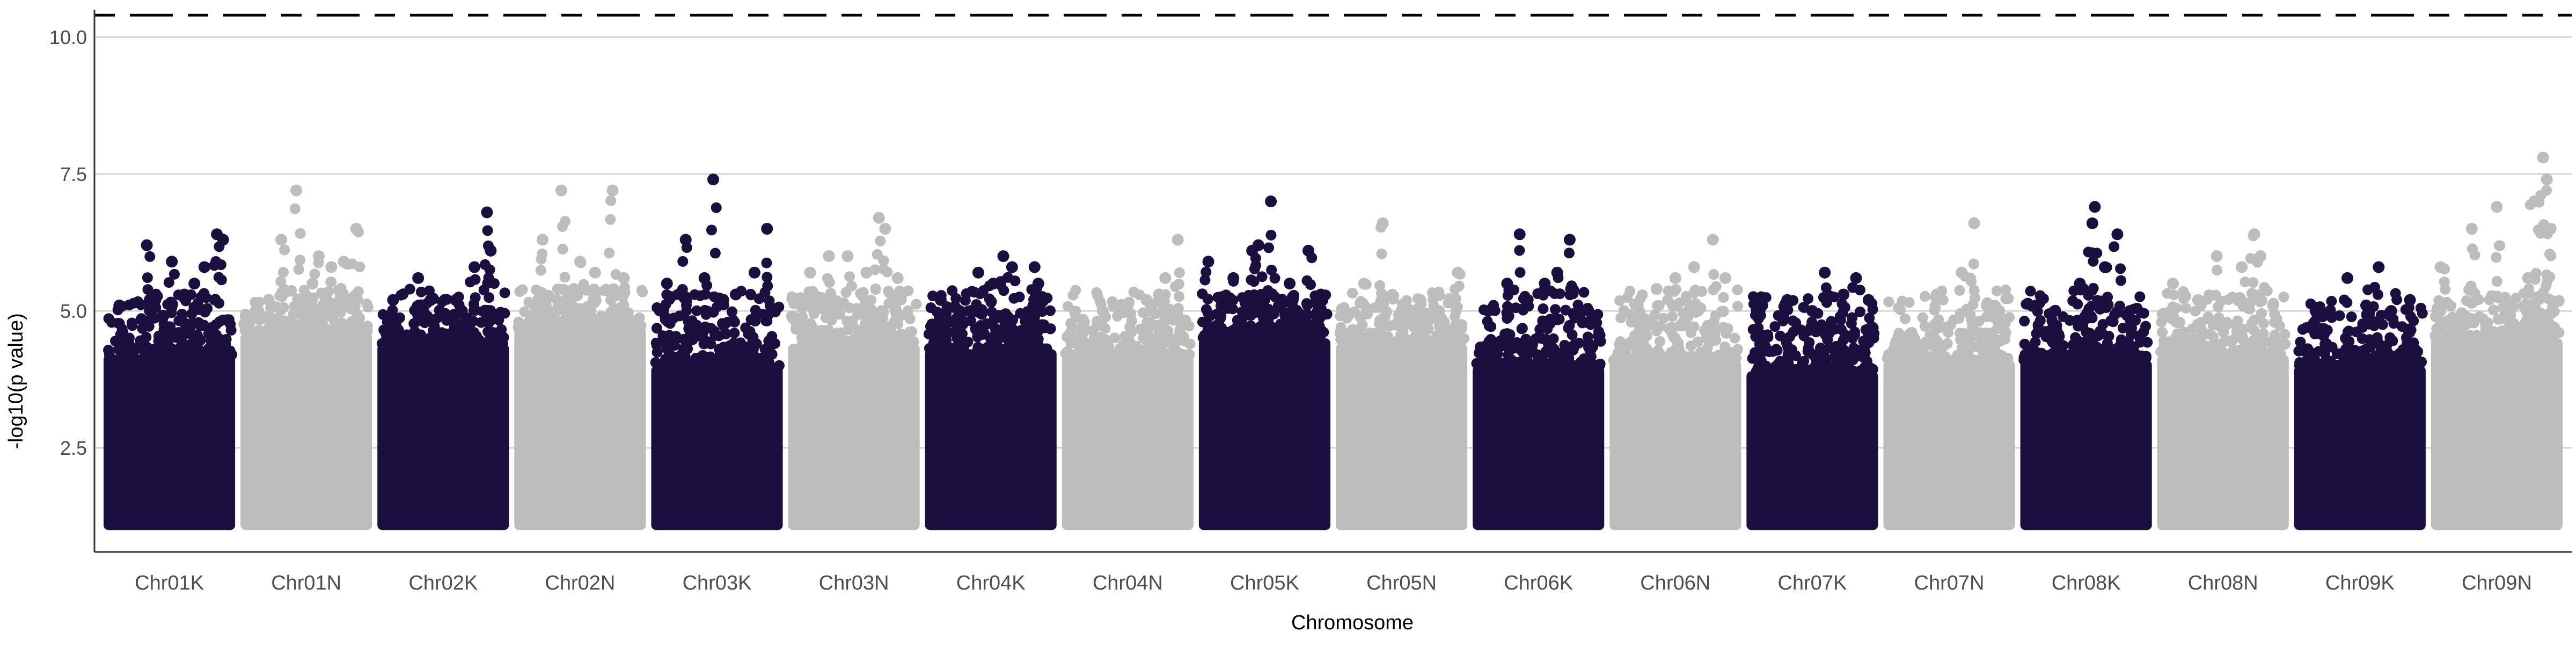 This screenshot has height=647, width=2576. Describe the element at coordinates (73, 174) in the screenshot. I see `y-tick-label: 7.5` at that location.